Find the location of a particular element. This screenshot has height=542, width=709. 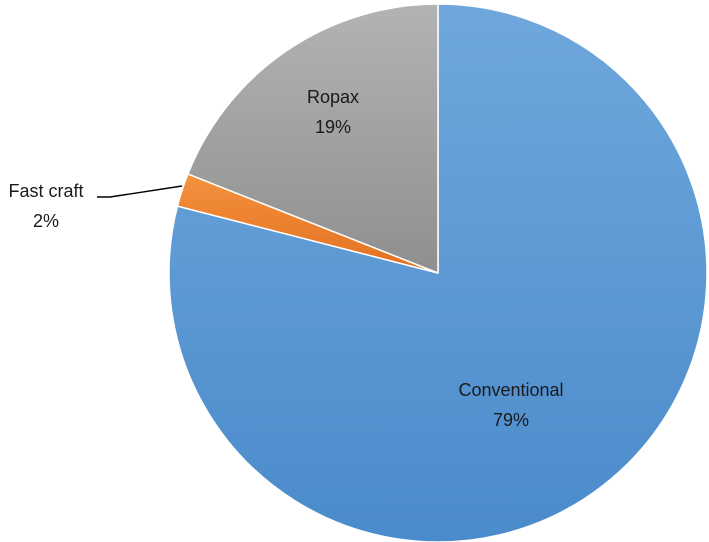

data-label-conventional-name: Conventional is located at coordinates (510, 390).